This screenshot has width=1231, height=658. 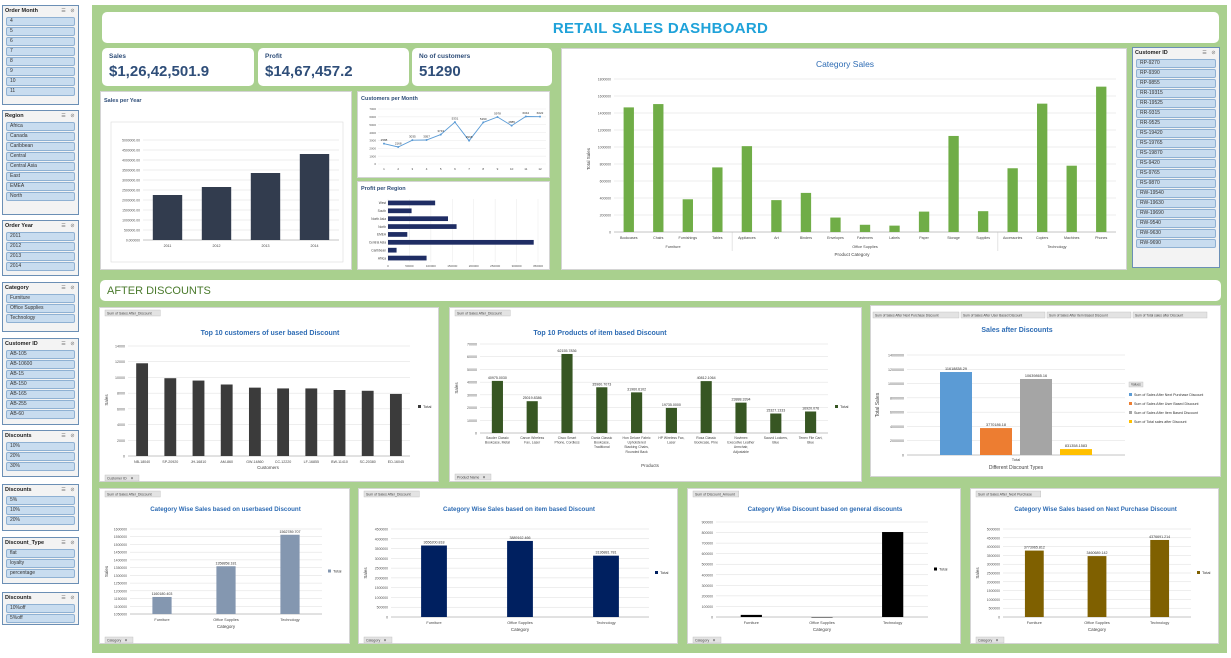 What do you see at coordinates (1176, 143) in the screenshot?
I see `customer-slicer-item: RS-19765` at bounding box center [1176, 143].